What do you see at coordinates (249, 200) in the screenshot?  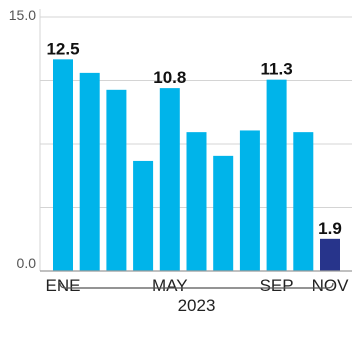 I see `bar-ago` at bounding box center [249, 200].